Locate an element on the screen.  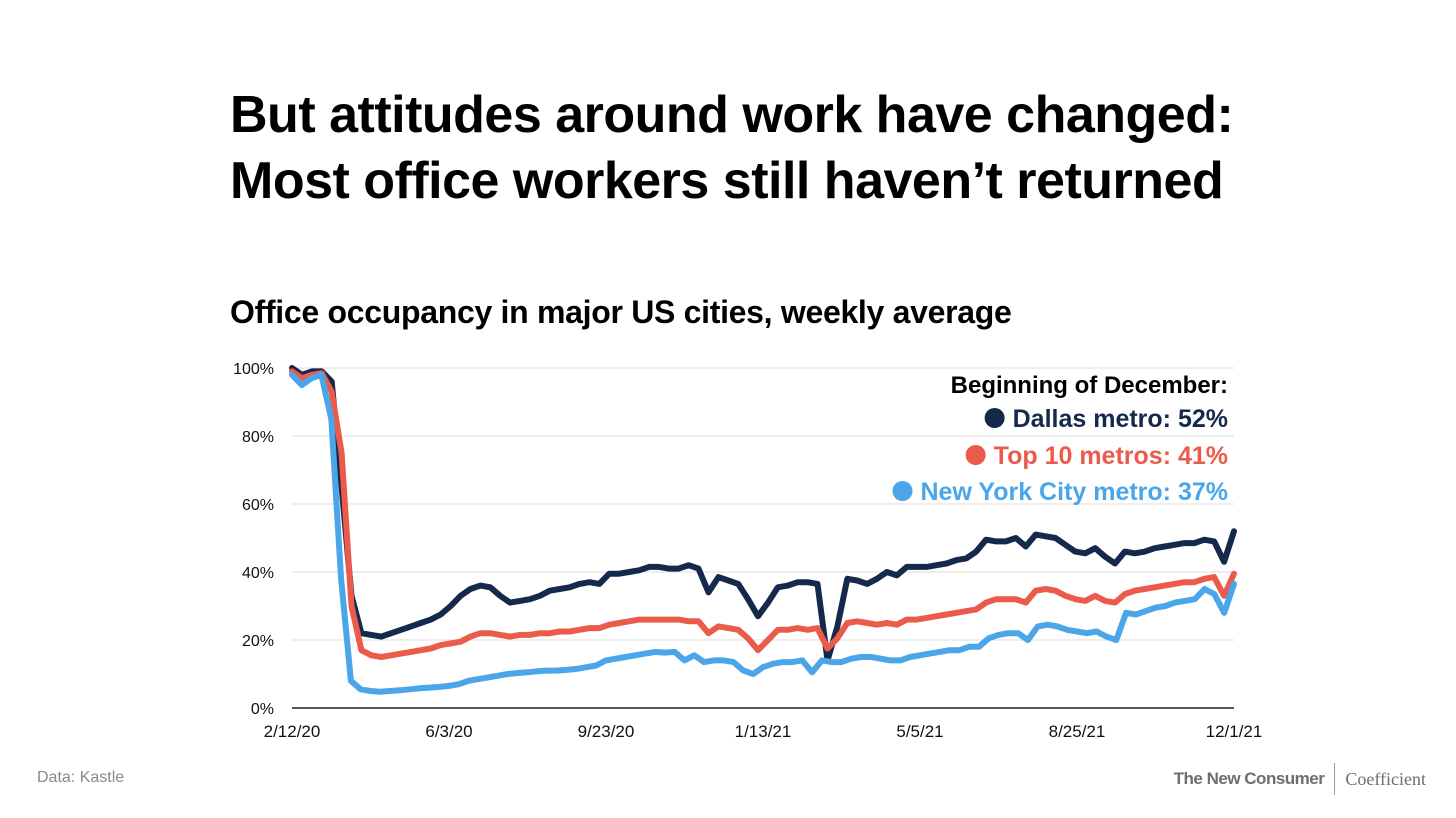
x-tick-label: 9/23/20 is located at coordinates (606, 731).